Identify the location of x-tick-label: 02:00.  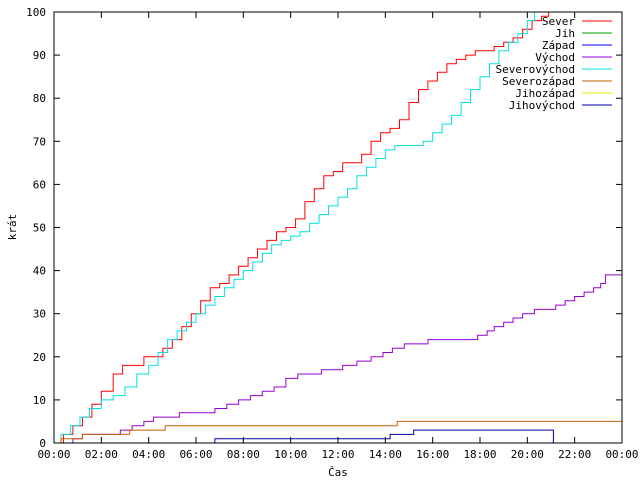
(101, 454).